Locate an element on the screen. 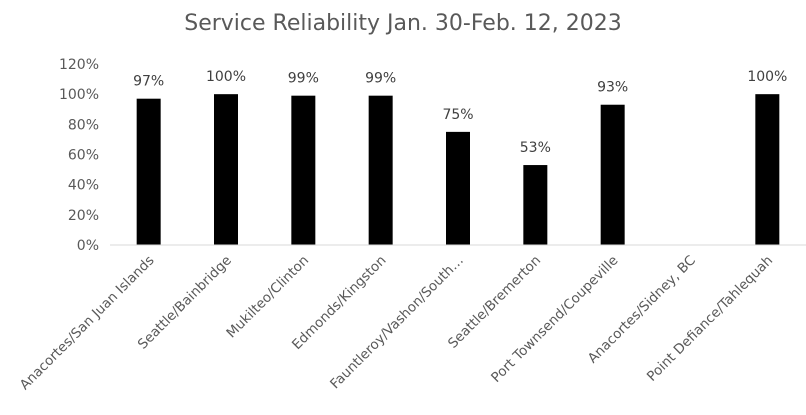 This screenshot has width=806, height=415. x-tick-label: Point Defiance/Tahlequah is located at coordinates (710, 319).